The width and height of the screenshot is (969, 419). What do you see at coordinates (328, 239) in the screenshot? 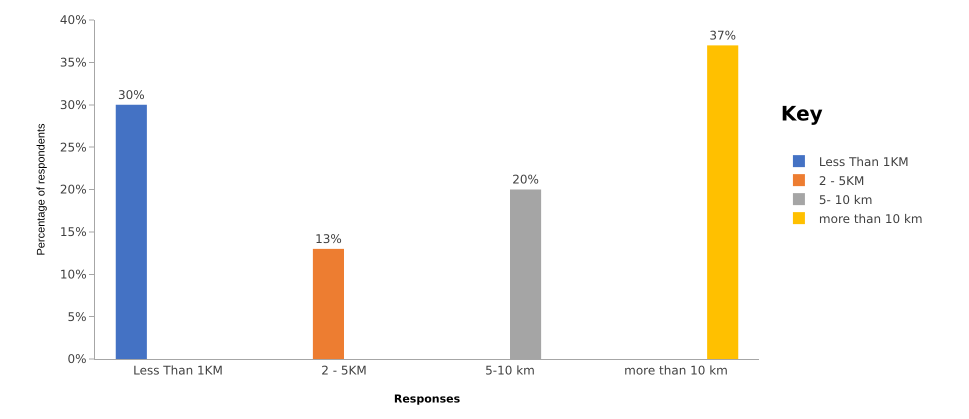
I see `data-label: 13%` at bounding box center [328, 239].